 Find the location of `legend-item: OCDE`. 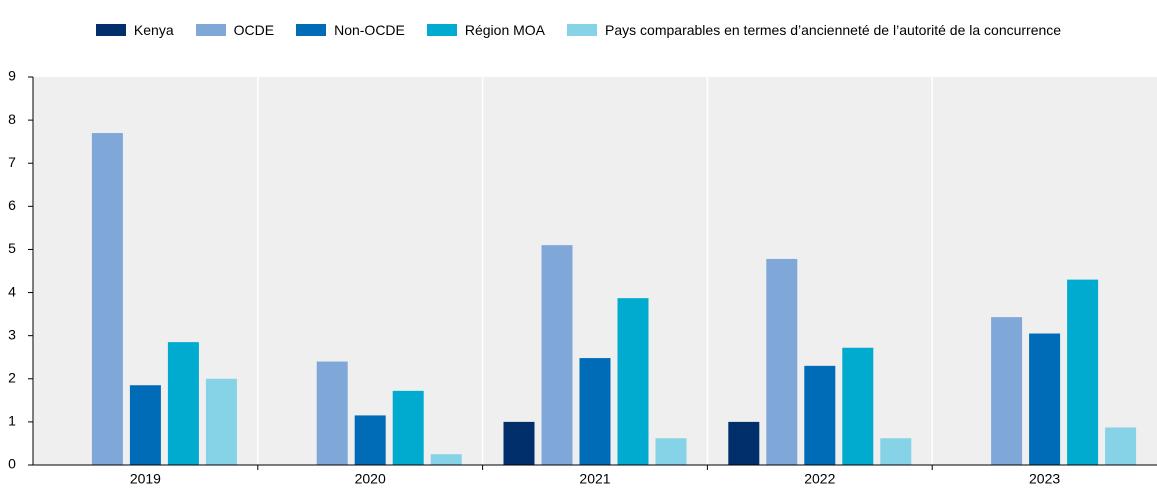

legend-item: OCDE is located at coordinates (235, 30).